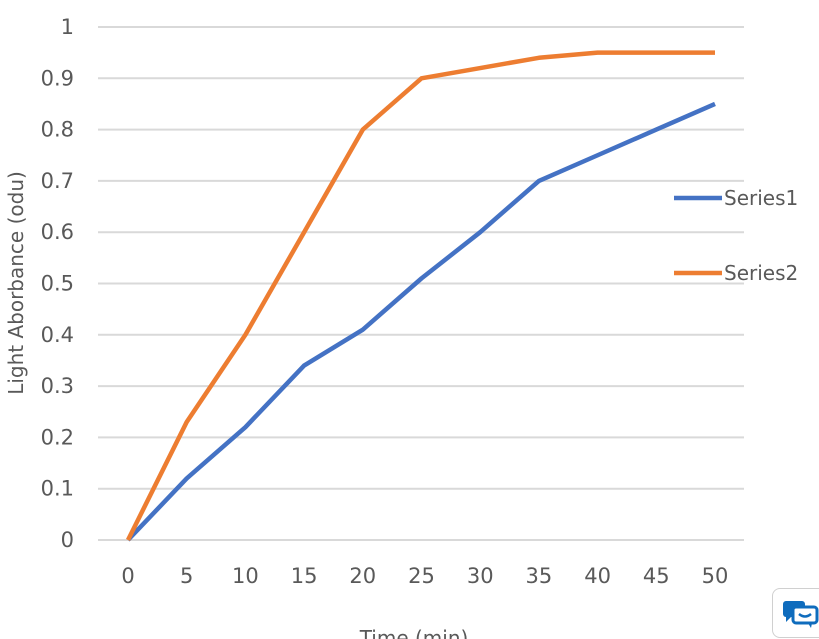 The width and height of the screenshot is (819, 639). I want to click on x-tick-label: 30, so click(480, 576).